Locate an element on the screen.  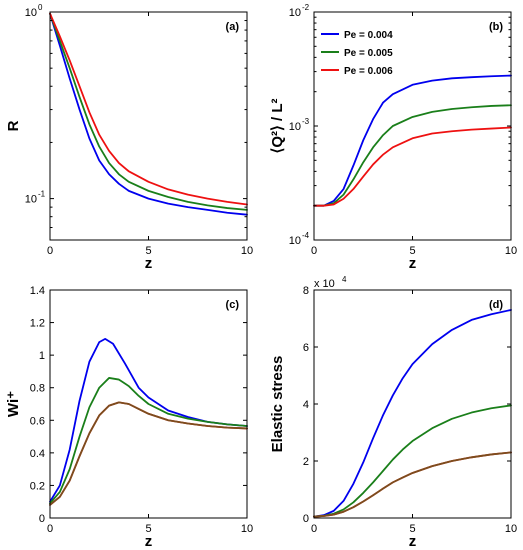
y-multiplier-d: x 10 is located at coordinates (324, 284).